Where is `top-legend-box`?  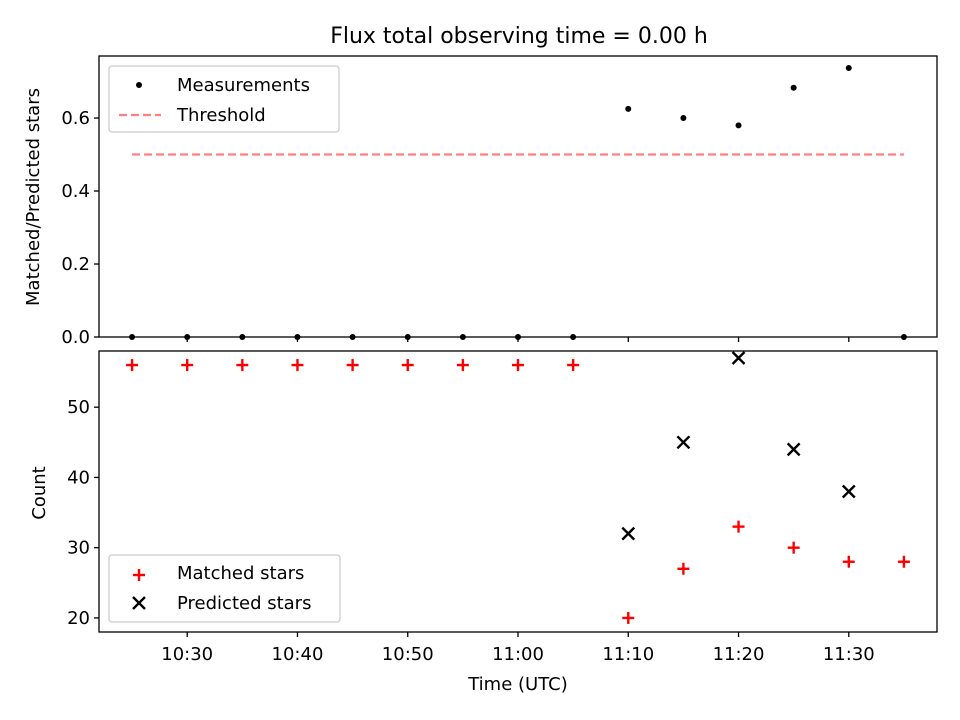
top-legend-box is located at coordinates (224, 99).